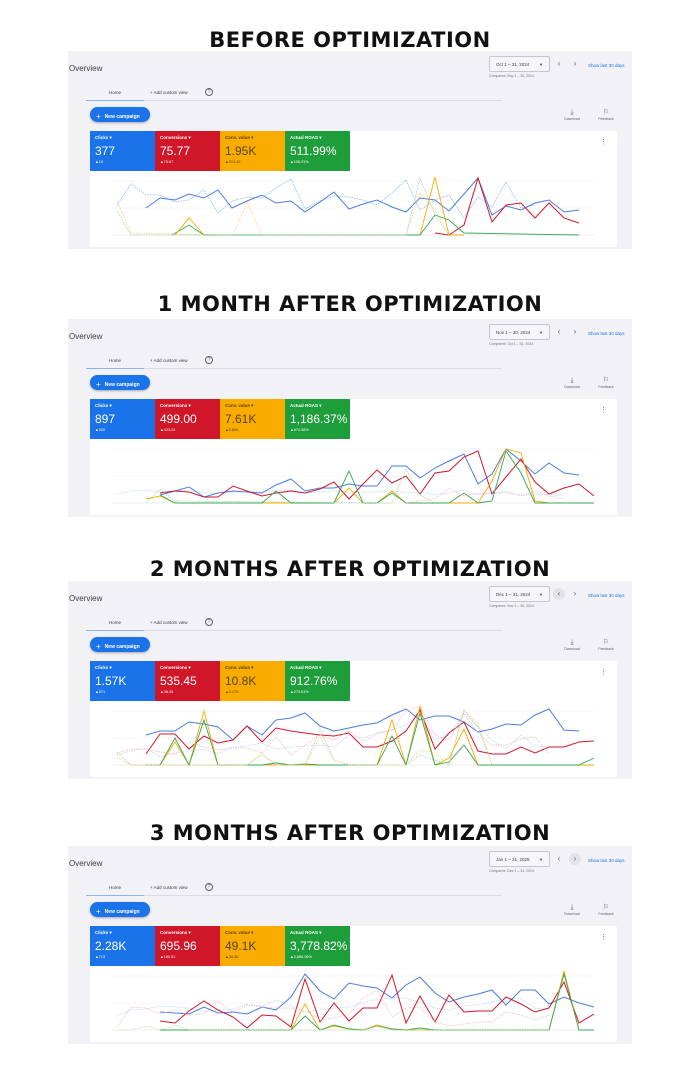  What do you see at coordinates (122, 946) in the screenshot?
I see `metric-clicks: Clicks ▾ 2.28K ▲713` at bounding box center [122, 946].